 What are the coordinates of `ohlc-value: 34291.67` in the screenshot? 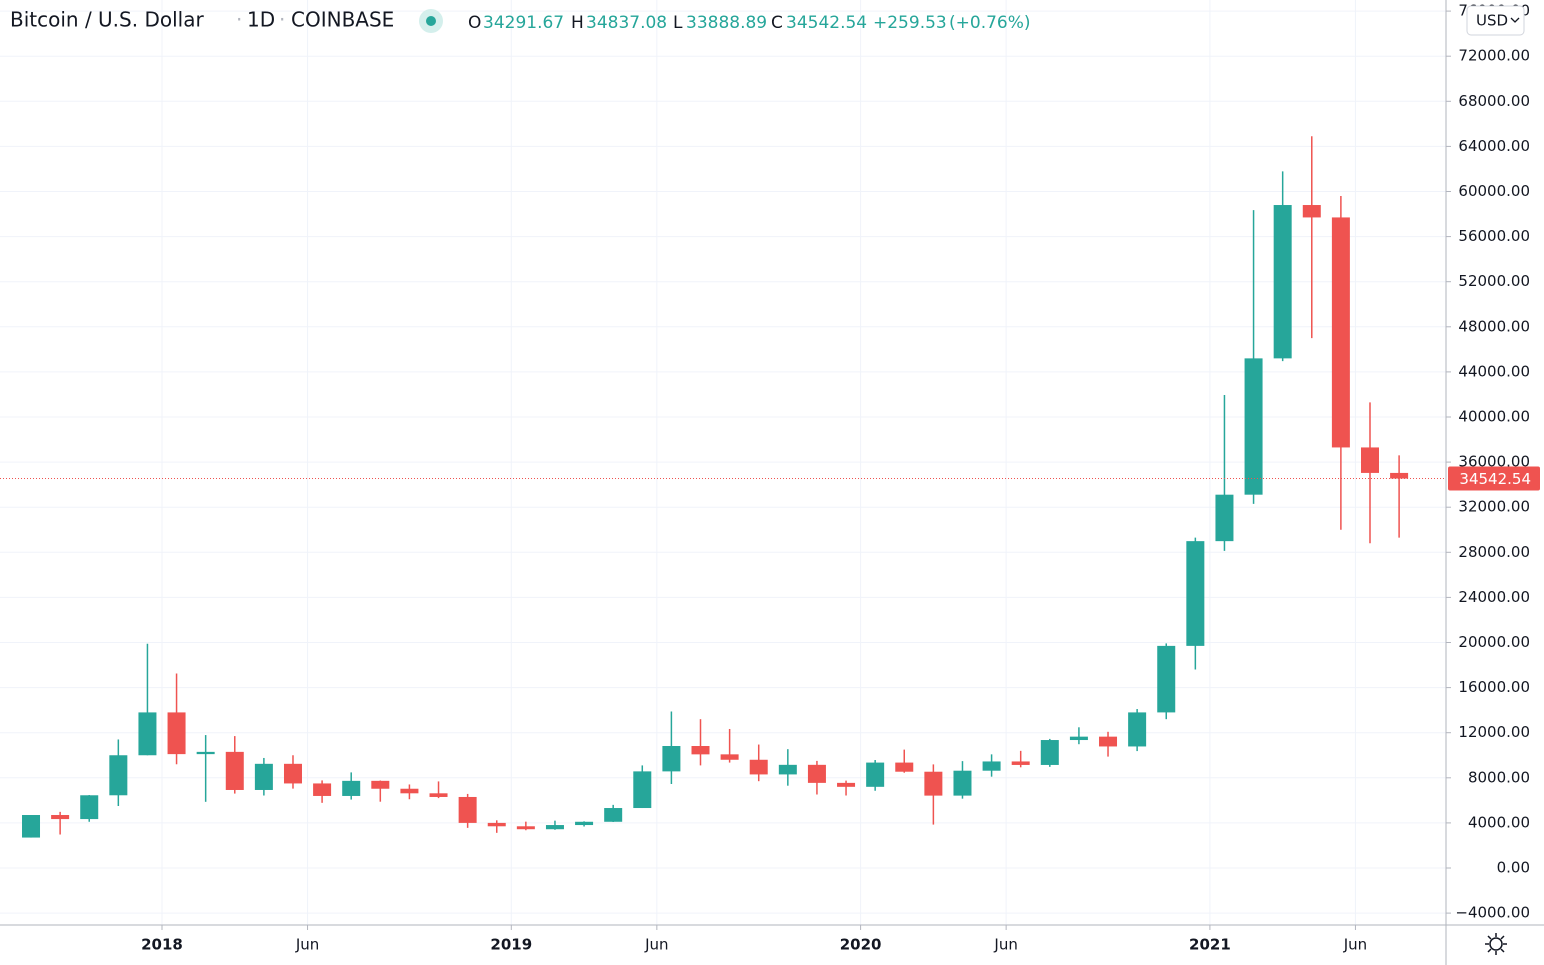 It's located at (523, 23).